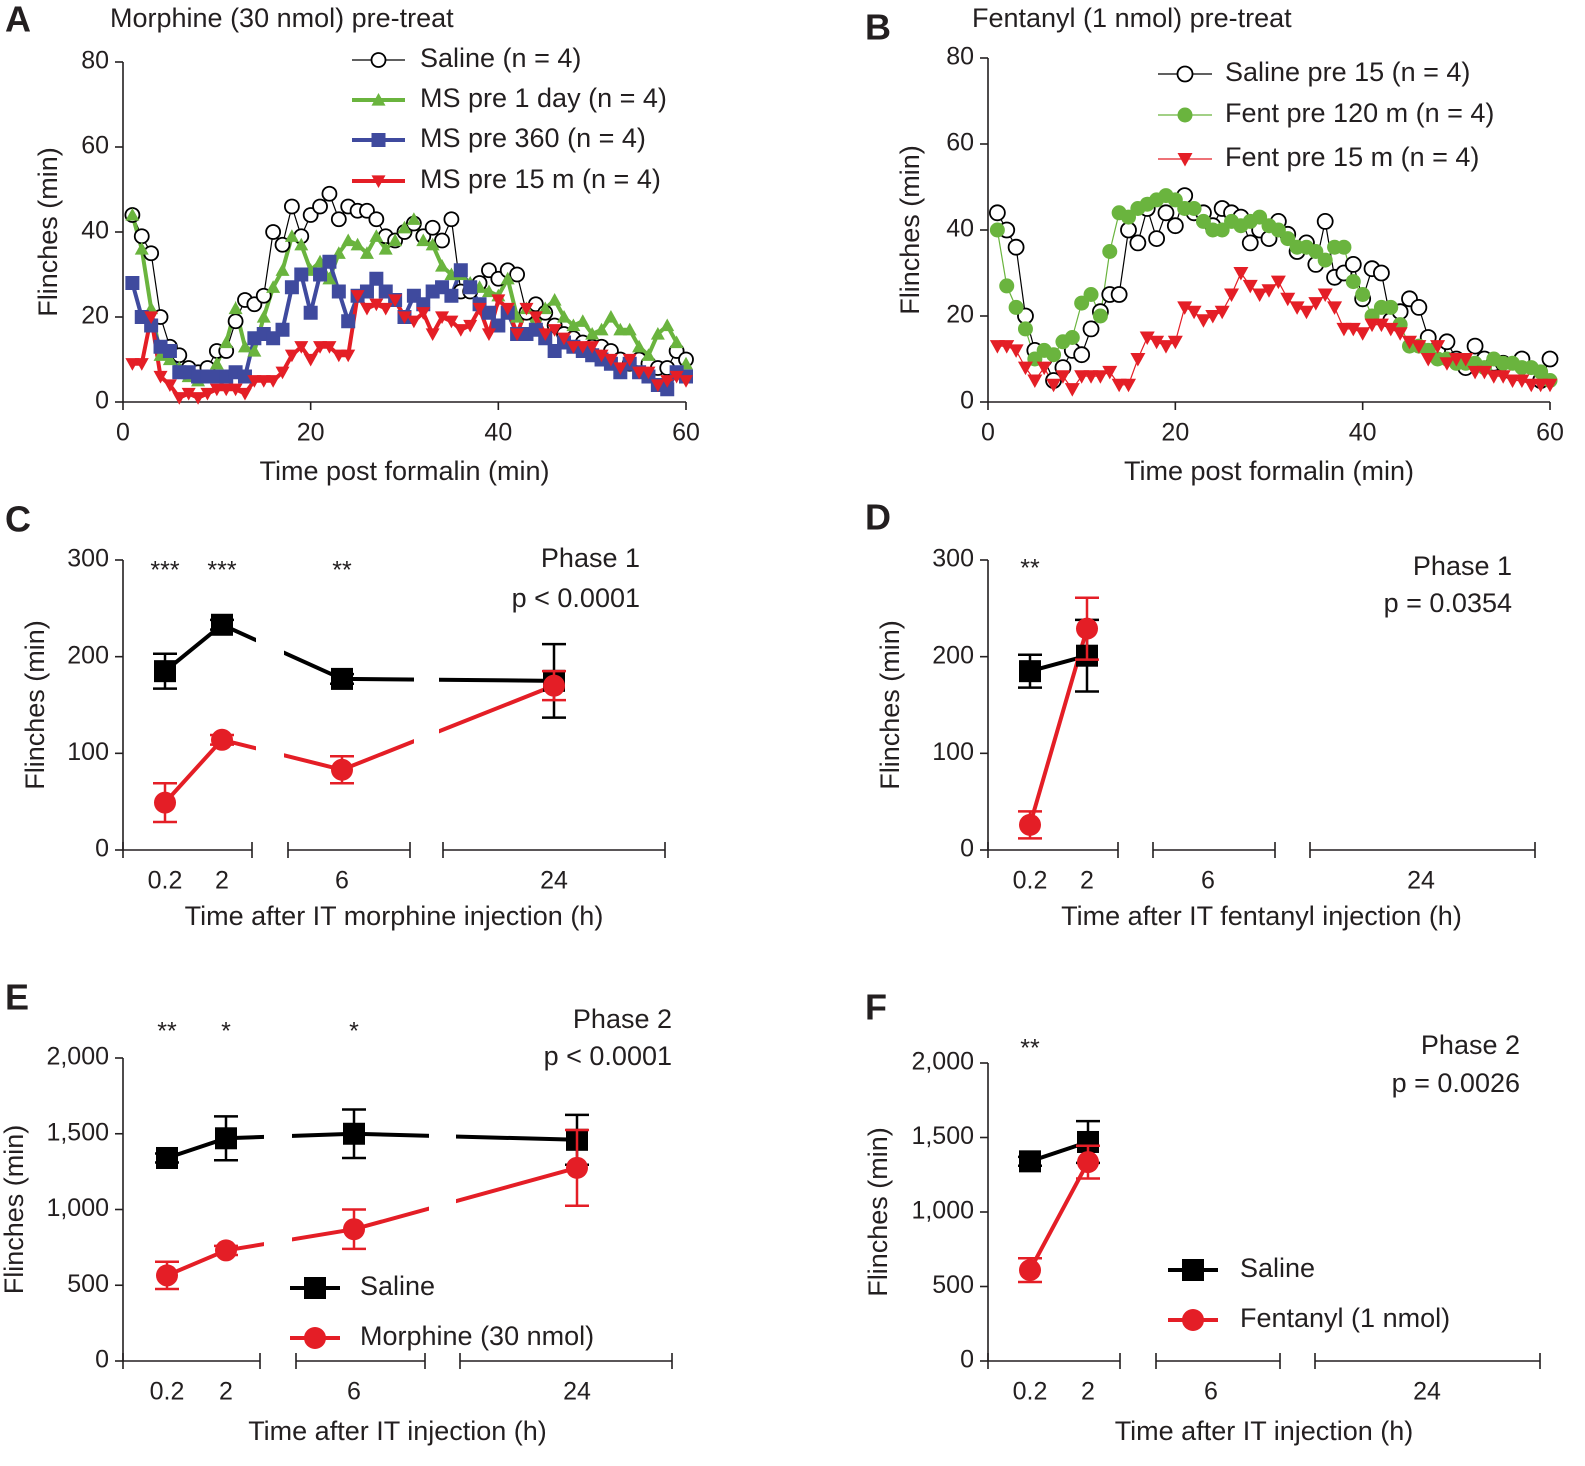  I want to click on y-tick-label: 100, so click(953, 752).